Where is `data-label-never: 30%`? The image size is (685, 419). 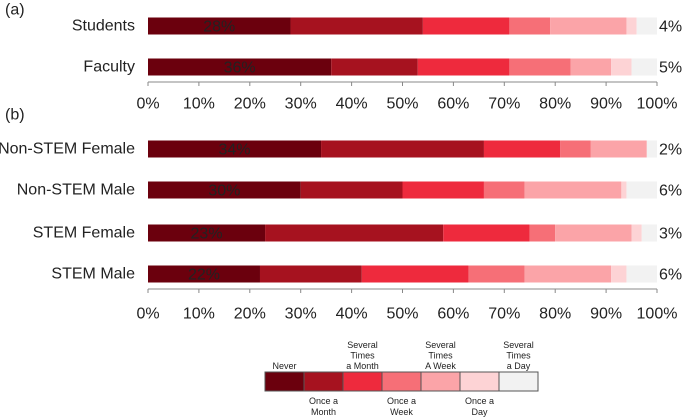 data-label-never: 30% is located at coordinates (224, 191).